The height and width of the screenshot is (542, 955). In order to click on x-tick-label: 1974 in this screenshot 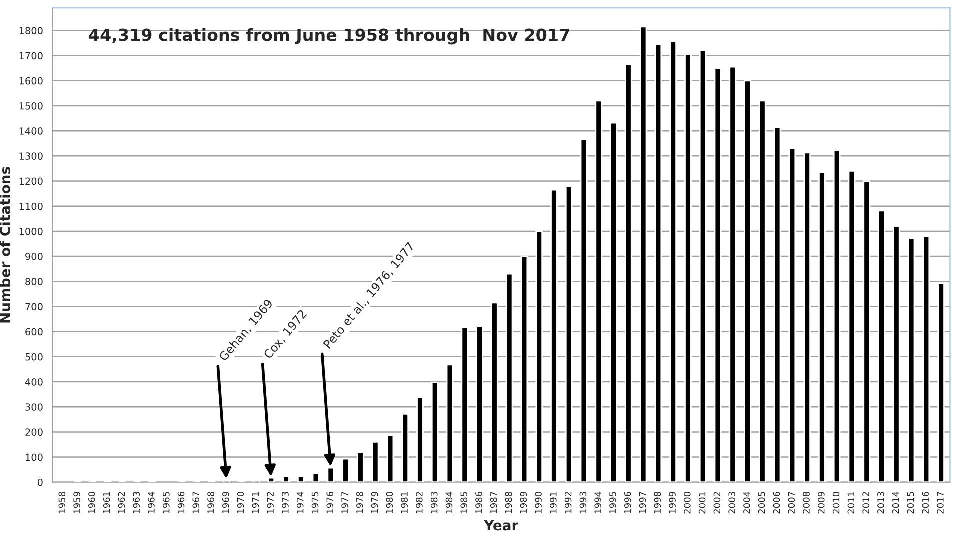, I will do `click(300, 503)`.